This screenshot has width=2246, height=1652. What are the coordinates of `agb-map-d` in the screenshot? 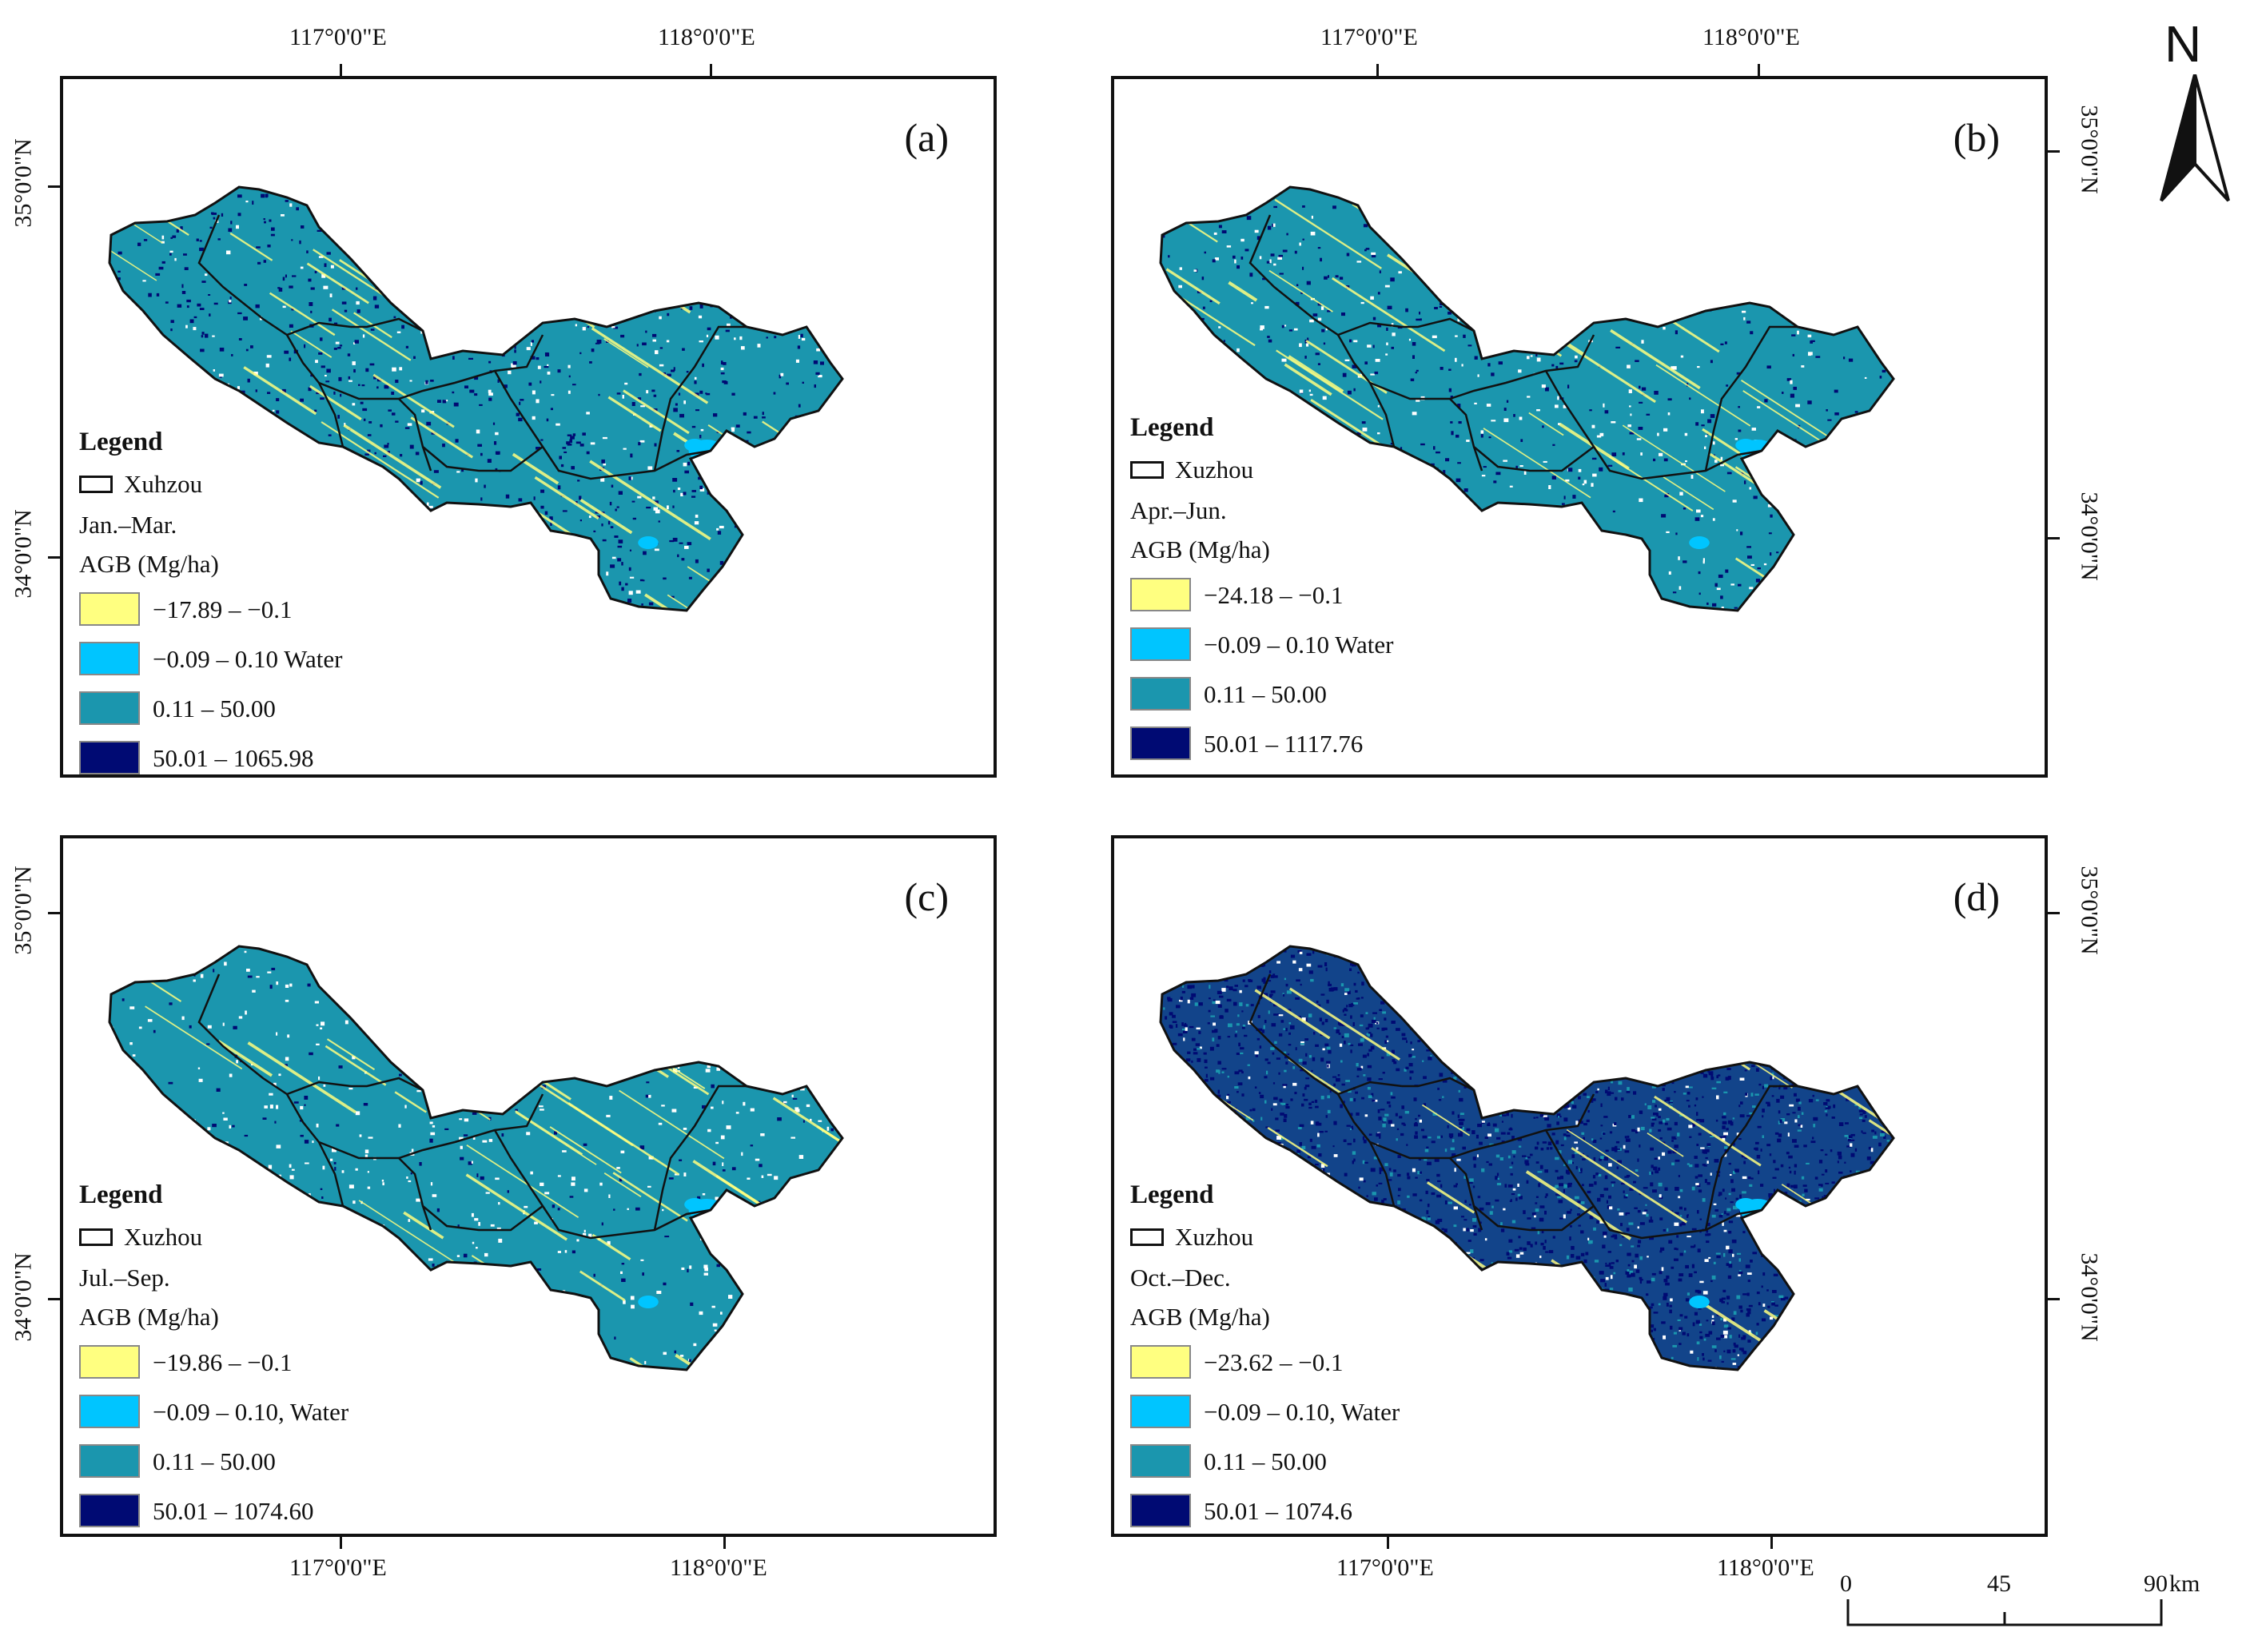 It's located at (1527, 1158).